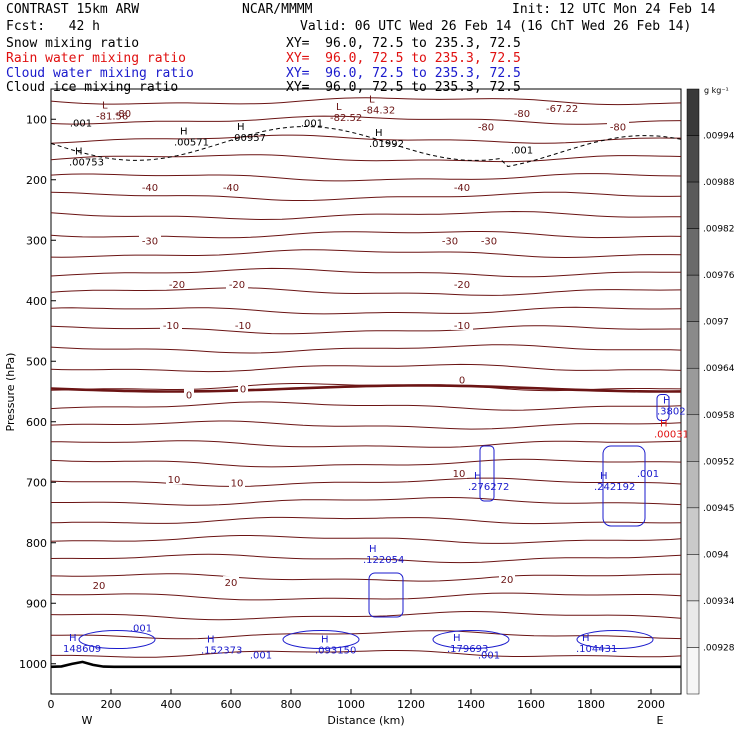 The width and height of the screenshot is (740, 740). Describe the element at coordinates (112, 116) in the screenshot. I see `extremum-value: -81.56` at that location.